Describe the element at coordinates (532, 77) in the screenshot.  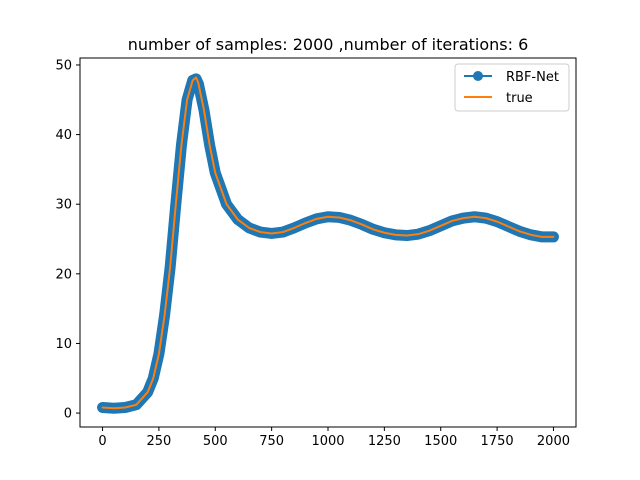
I see `legend-label-rbf-net: RBF-Net` at that location.